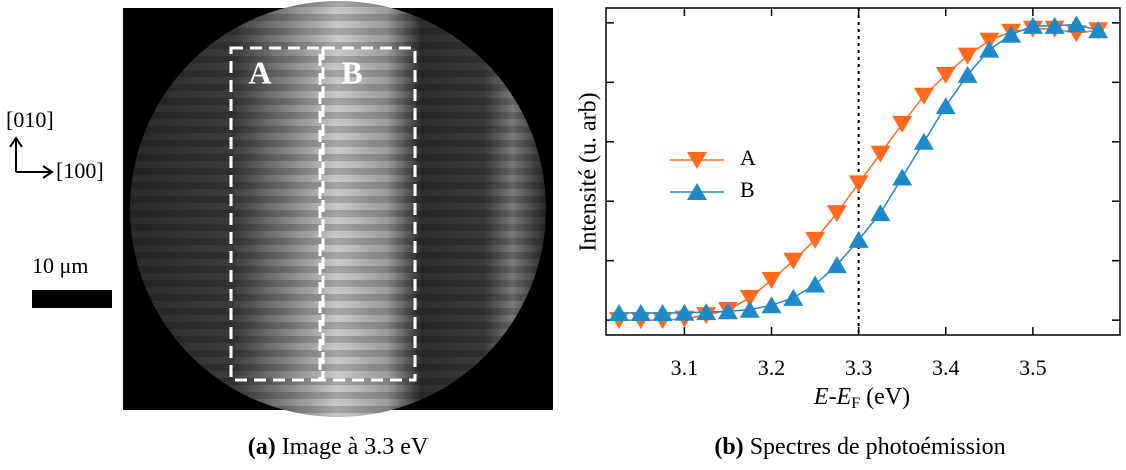  I want to click on x-tick-label: 3.5, so click(1033, 367).